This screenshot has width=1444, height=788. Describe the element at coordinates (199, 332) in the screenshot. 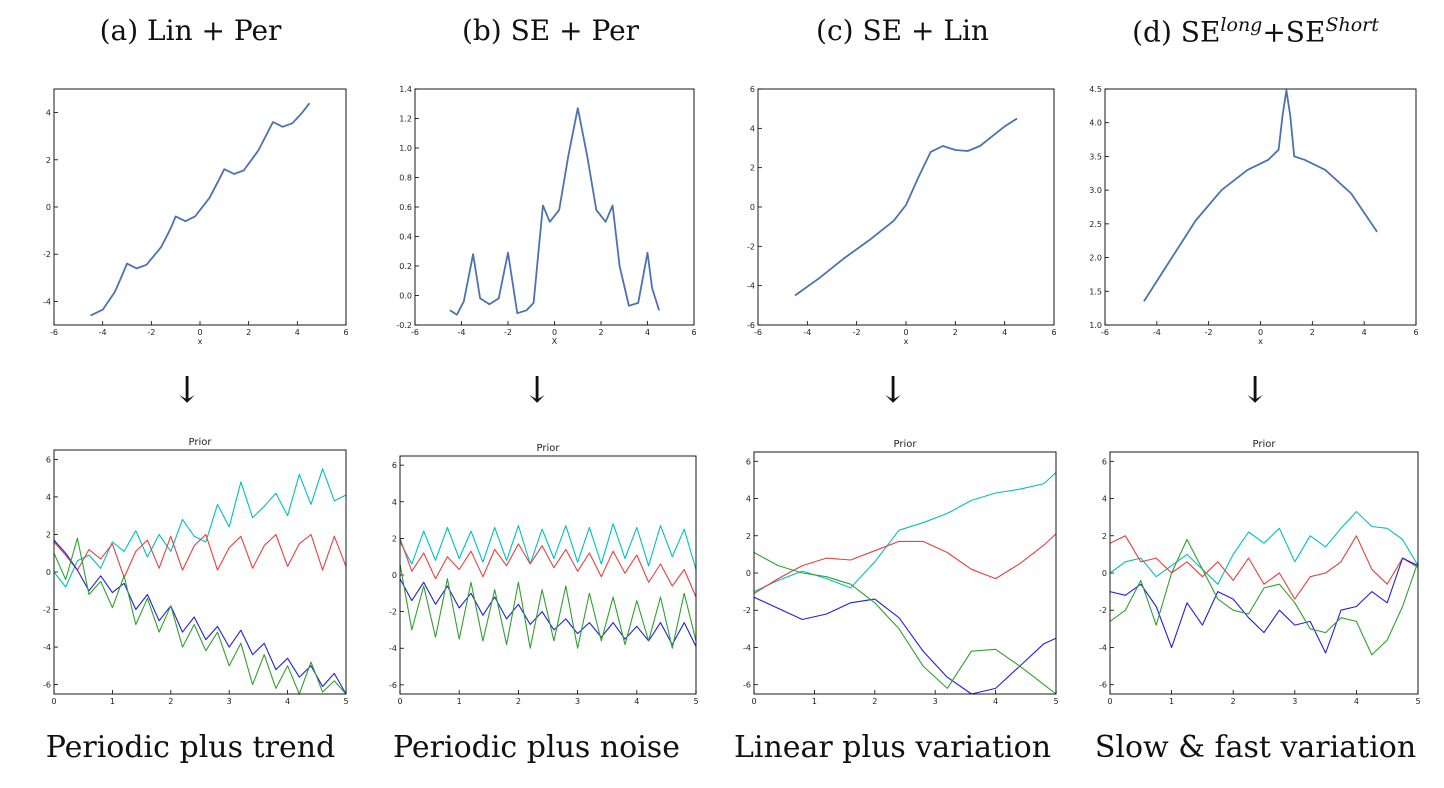

I see `chart-0-xtick-label: 0` at that location.